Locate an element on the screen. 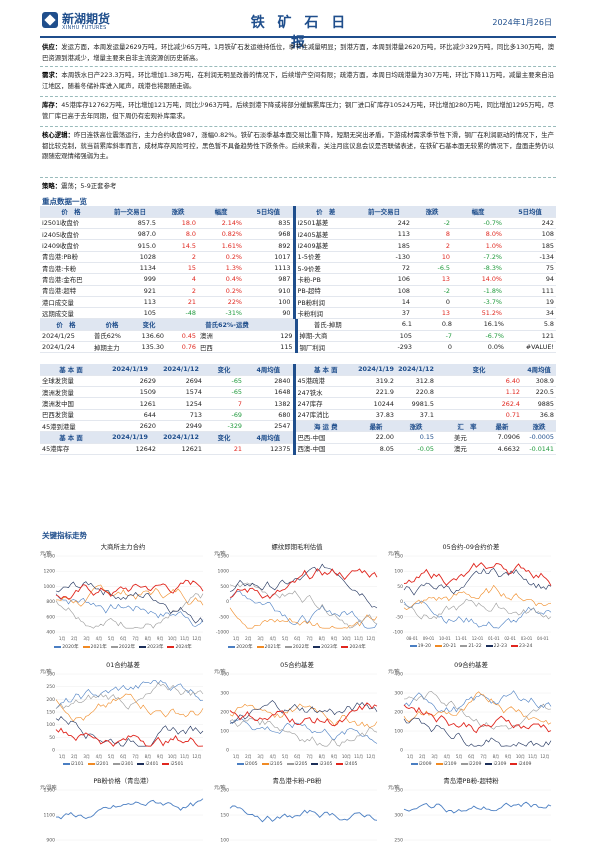  x-tick-label: 1月 is located at coordinates (410, 756).